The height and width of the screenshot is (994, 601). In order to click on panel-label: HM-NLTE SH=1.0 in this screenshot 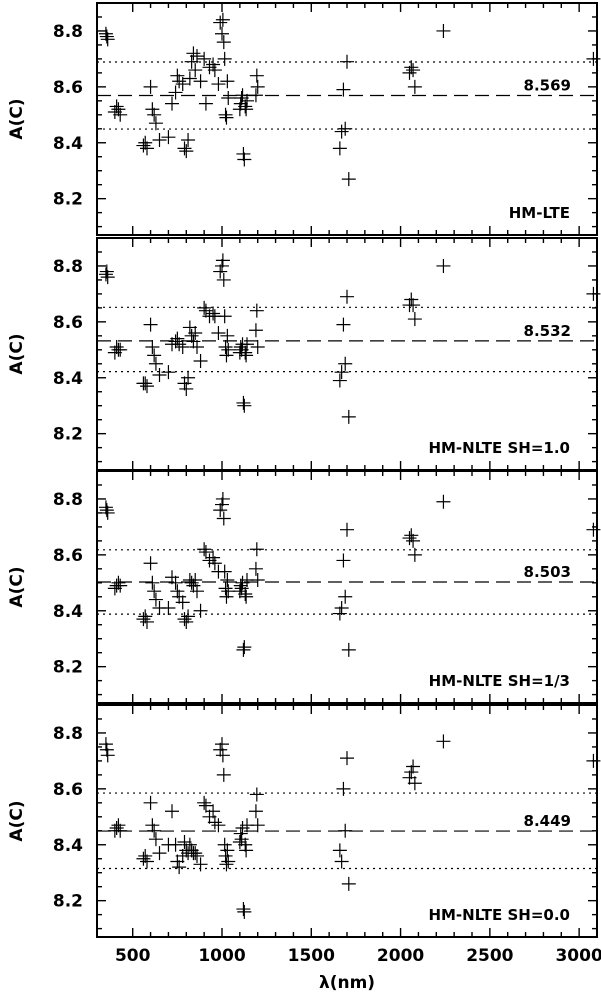, I will do `click(499, 448)`.